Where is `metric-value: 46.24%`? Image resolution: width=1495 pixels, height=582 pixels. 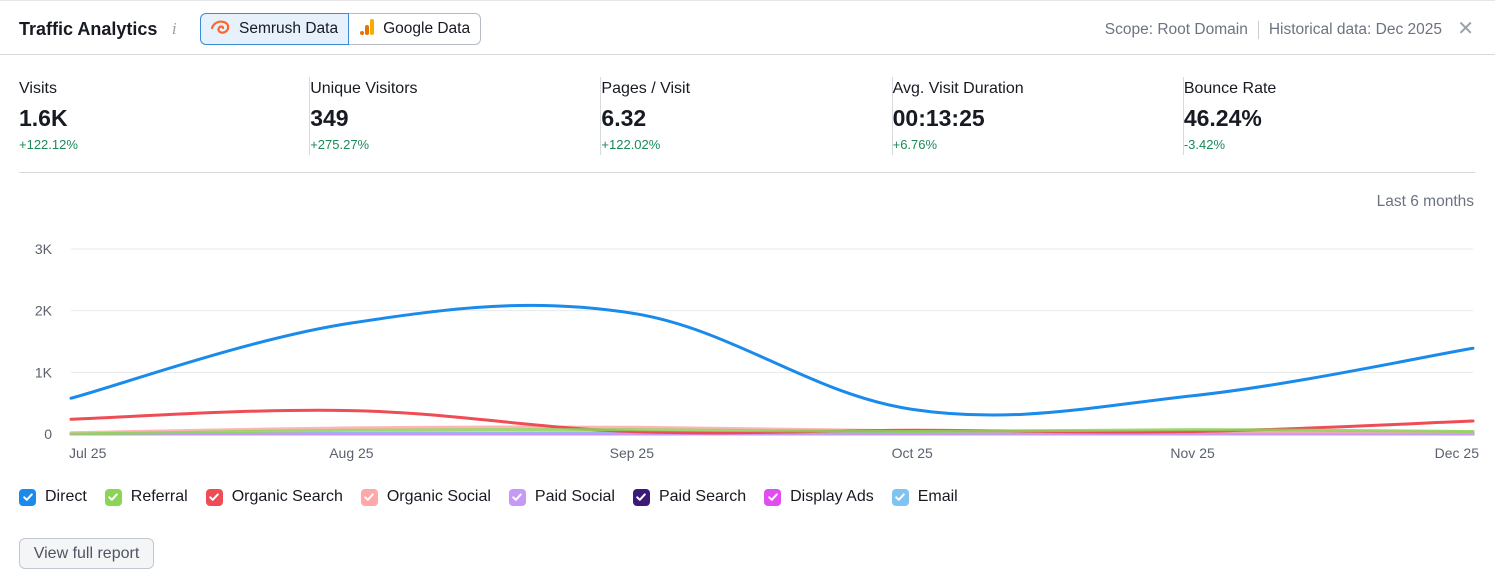
metric-value: 46.24% is located at coordinates (1222, 118).